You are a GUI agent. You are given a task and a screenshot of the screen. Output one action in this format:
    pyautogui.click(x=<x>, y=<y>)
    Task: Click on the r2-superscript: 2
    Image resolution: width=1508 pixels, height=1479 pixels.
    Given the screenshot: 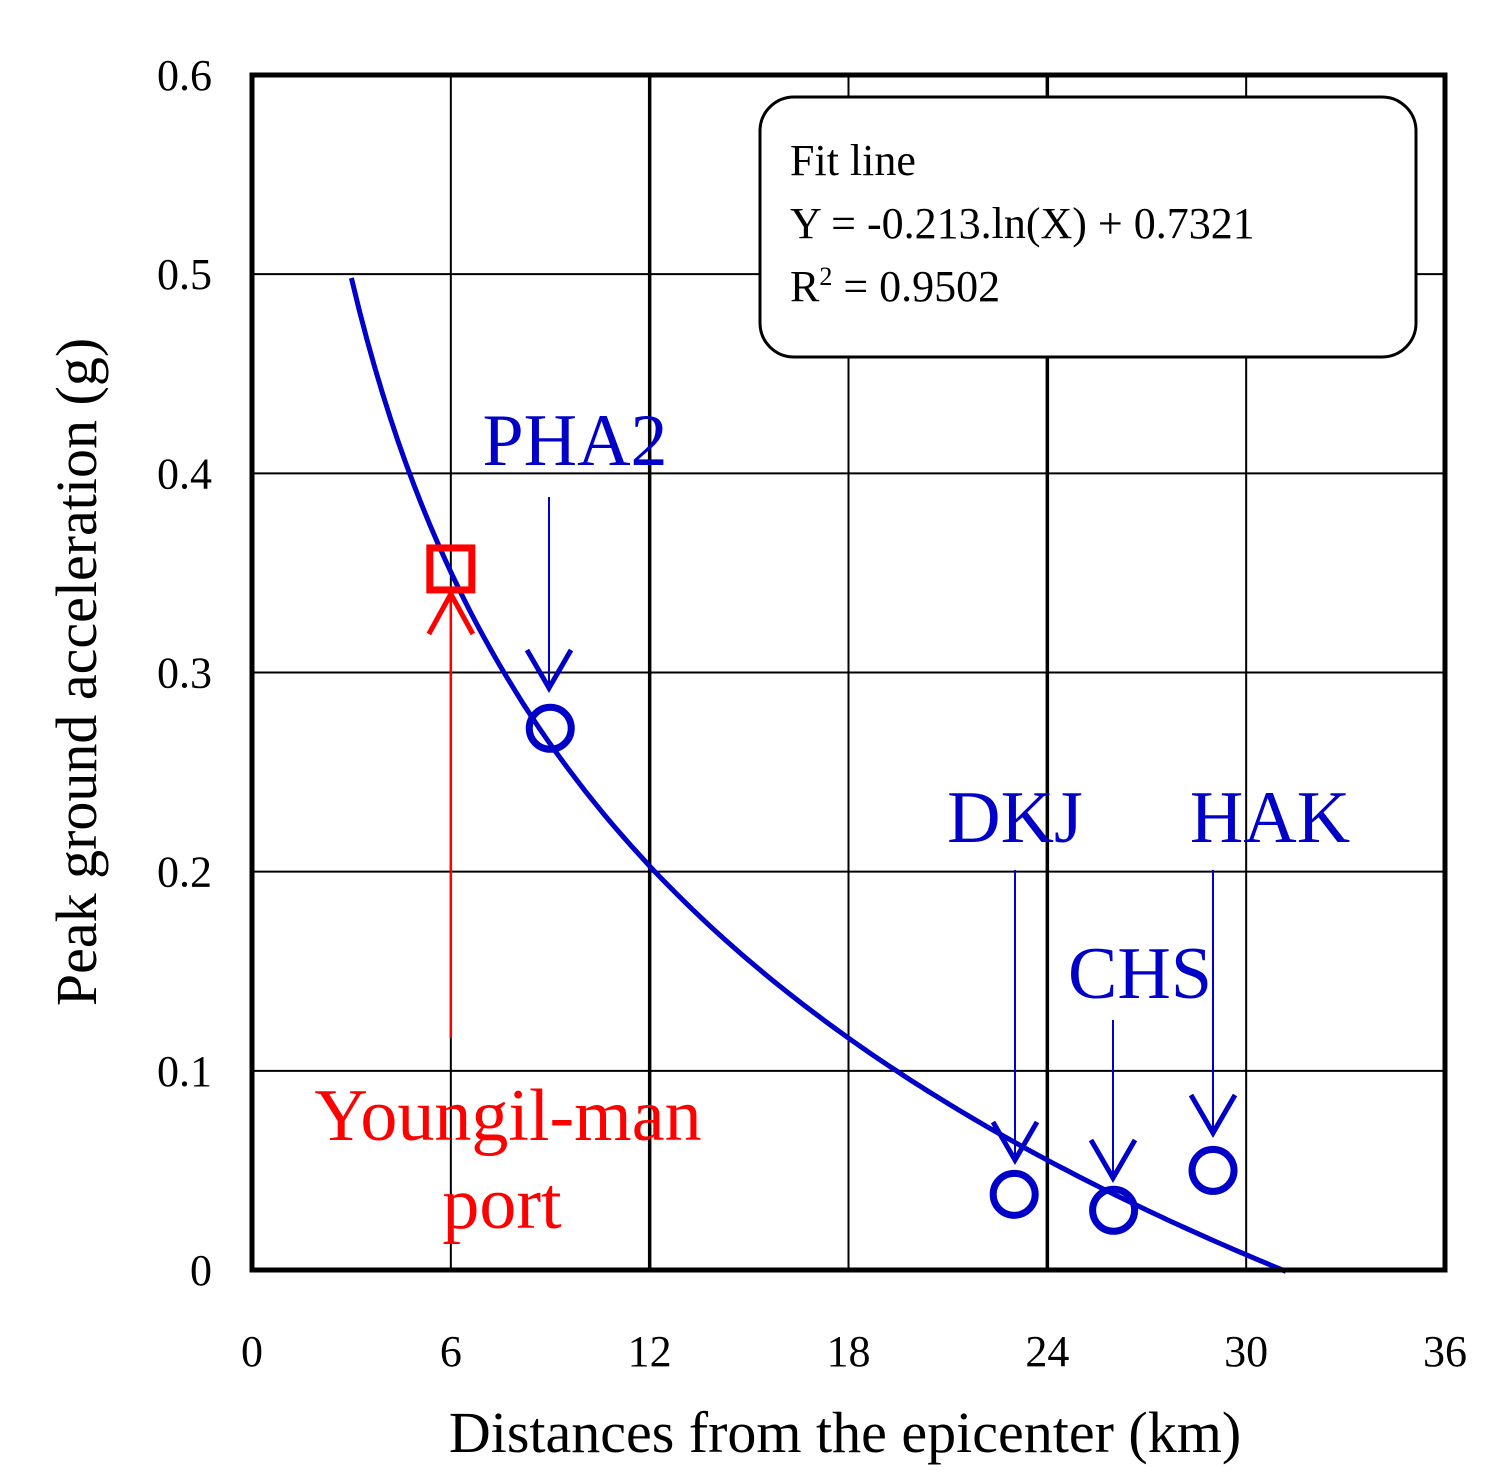 What is the action you would take?
    pyautogui.click(x=825, y=276)
    